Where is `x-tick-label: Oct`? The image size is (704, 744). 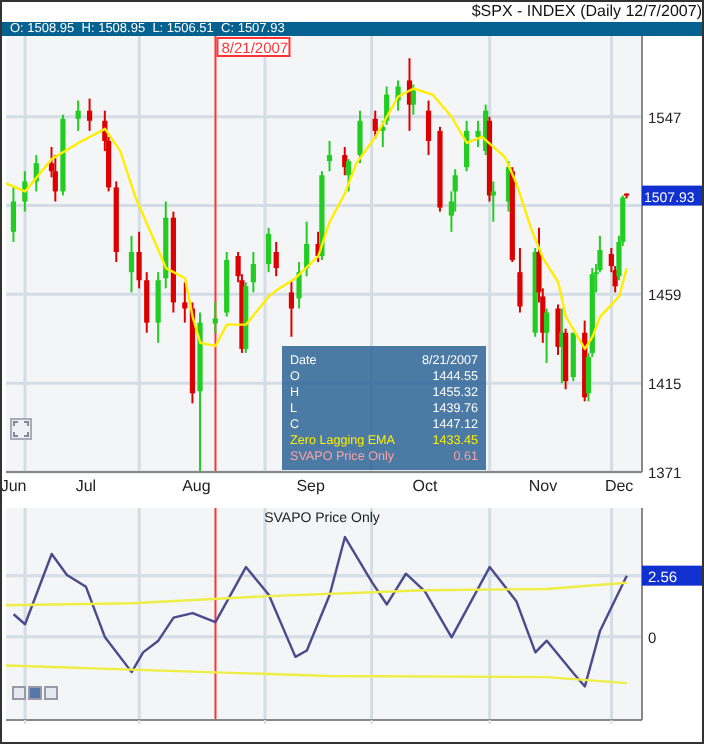
x-tick-label: Oct is located at coordinates (425, 486).